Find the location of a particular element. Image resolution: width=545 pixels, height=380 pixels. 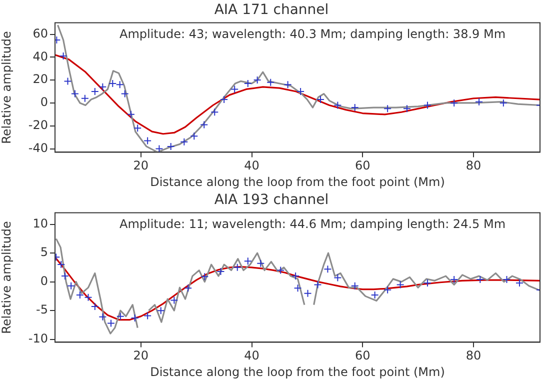

y-tick-label: -5 is located at coordinates (42, 309).